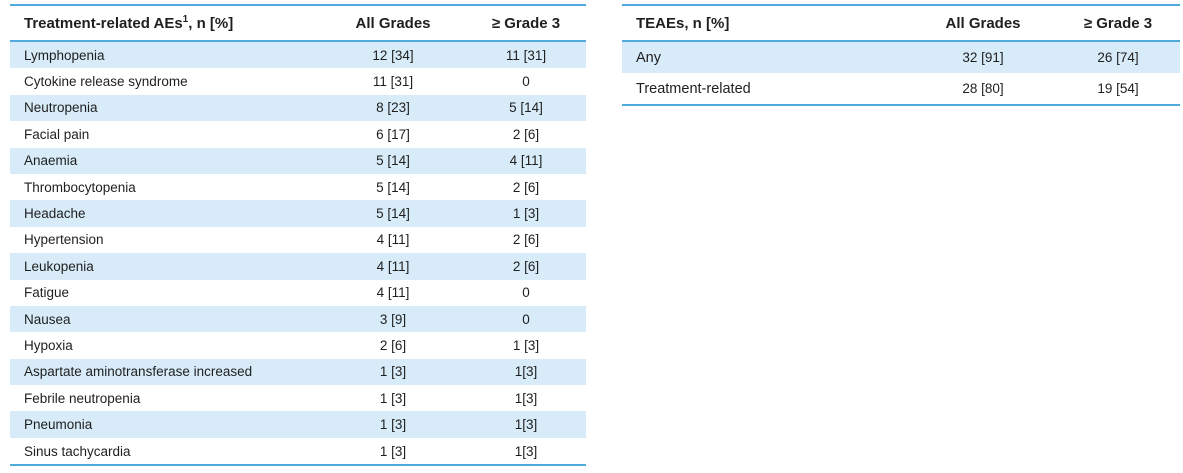  What do you see at coordinates (901, 88) in the screenshot?
I see `table-row: Treatment-related 28 [80] 19 [54]` at bounding box center [901, 88].